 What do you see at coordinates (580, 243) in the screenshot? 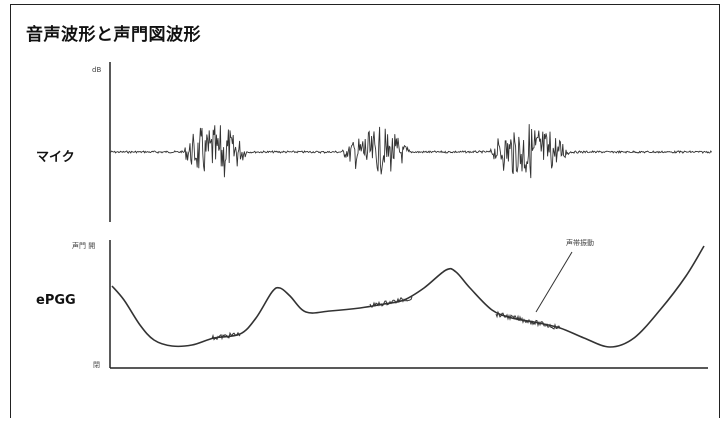
I see `vocal-fold-annotation: 声帯振動` at bounding box center [580, 243].